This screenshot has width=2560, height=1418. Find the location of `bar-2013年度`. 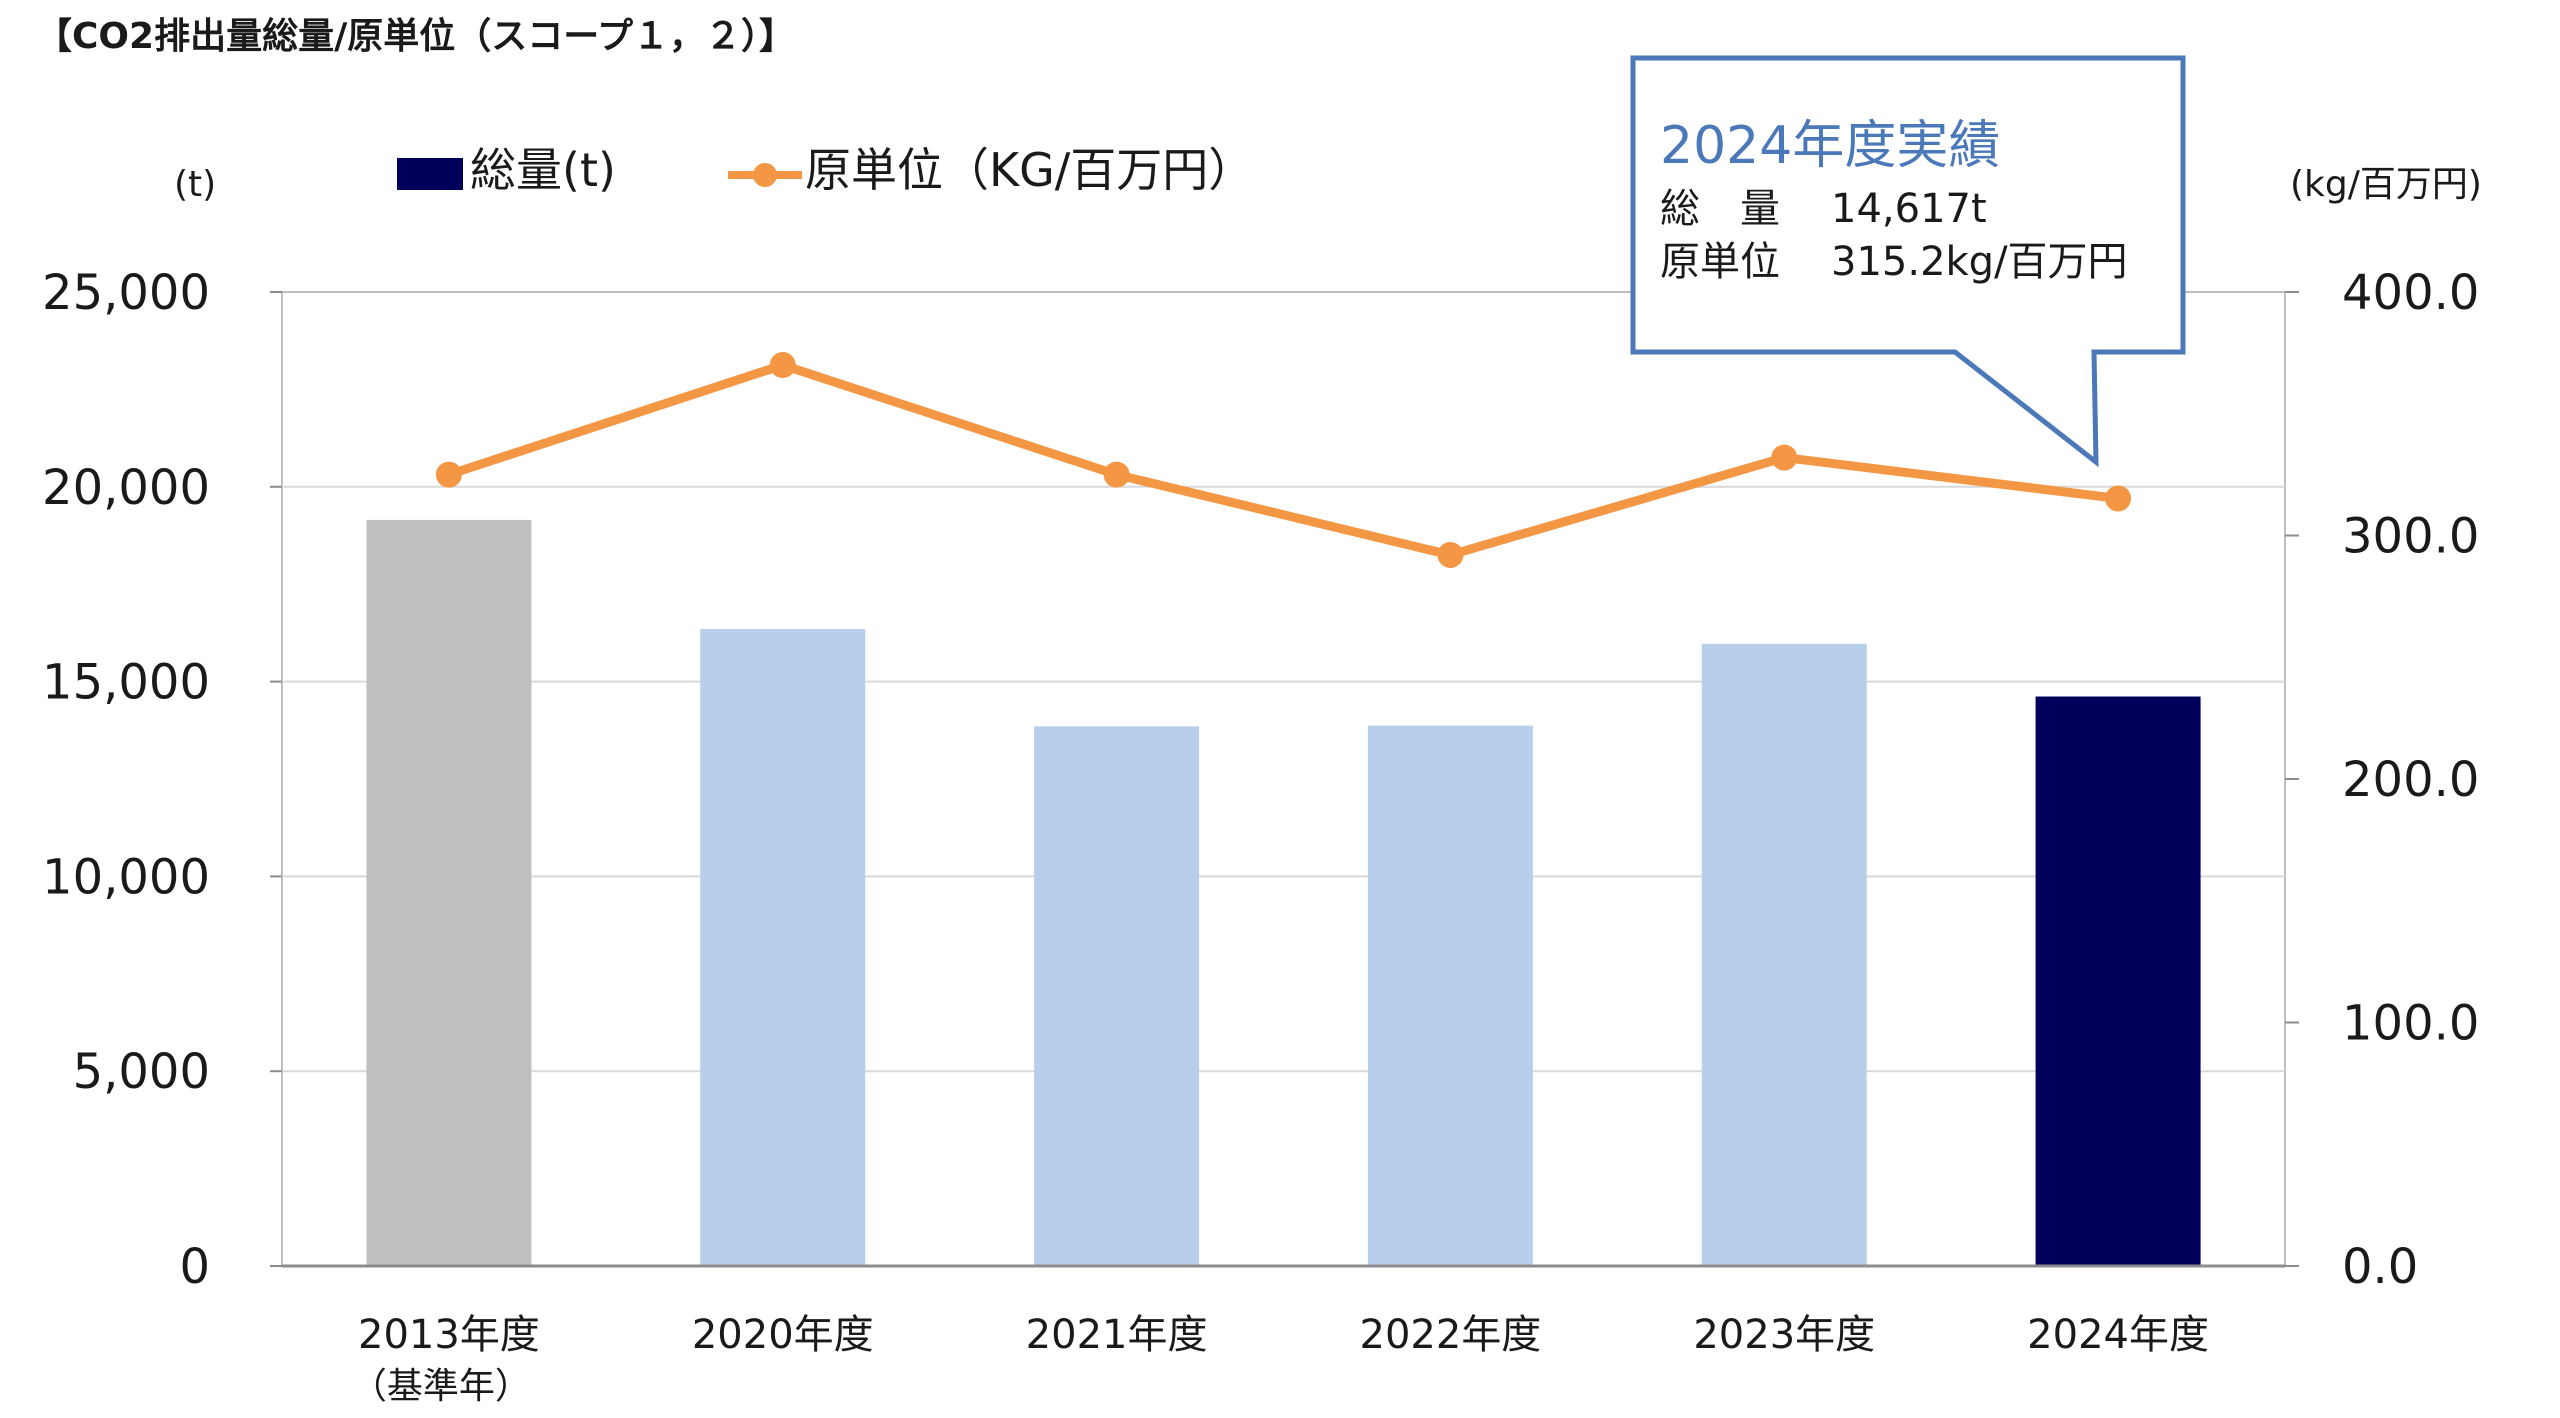

bar-2013年度 is located at coordinates (449, 892).